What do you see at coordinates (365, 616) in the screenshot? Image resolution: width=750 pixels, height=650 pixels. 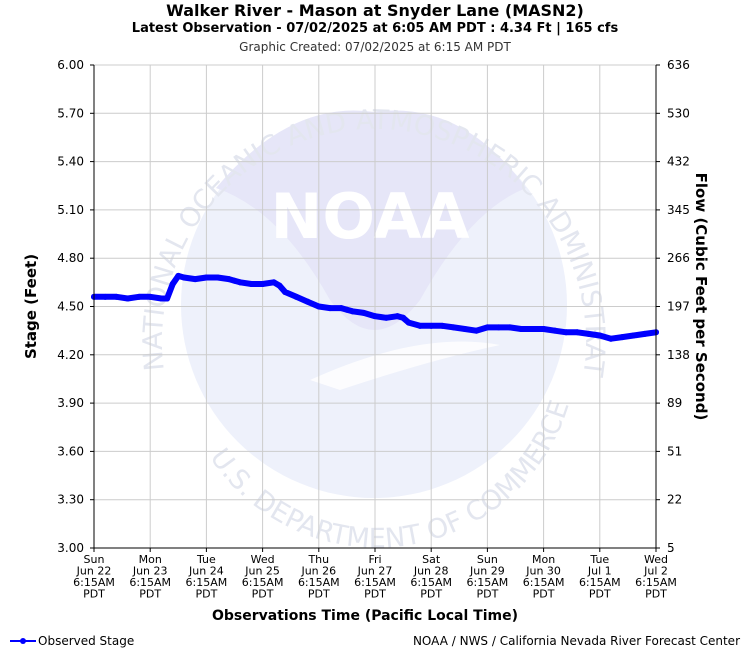 I see `x-axis-title: Observations Time (Pacific Local Time)` at bounding box center [365, 616].